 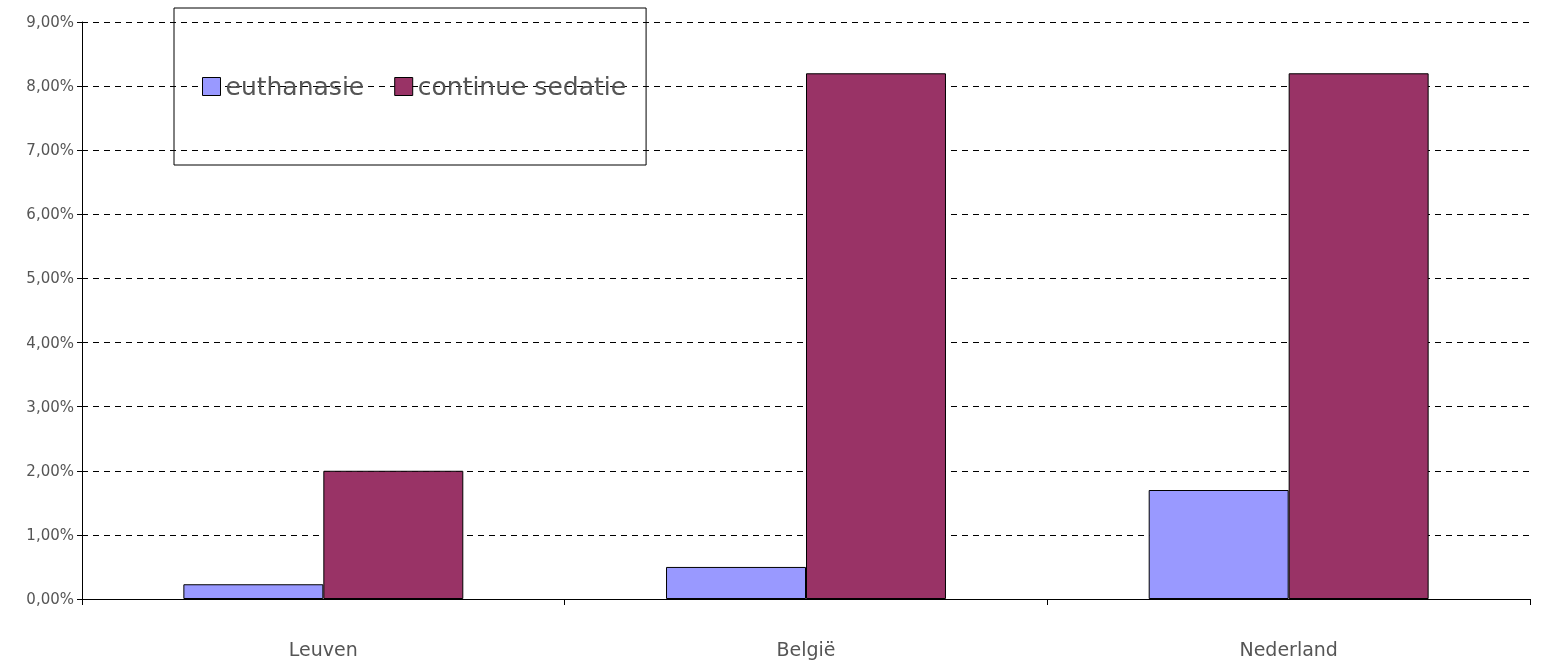 I want to click on y-tick-label: 3,00%, so click(x=50, y=406).